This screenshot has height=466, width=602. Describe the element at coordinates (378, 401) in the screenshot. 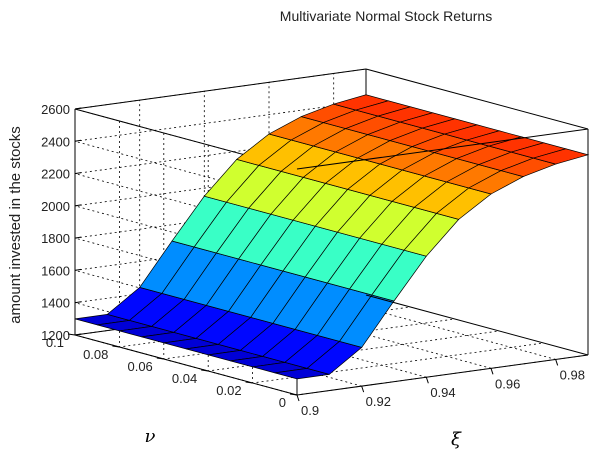

I see `x-tick-label: 0.92` at that location.